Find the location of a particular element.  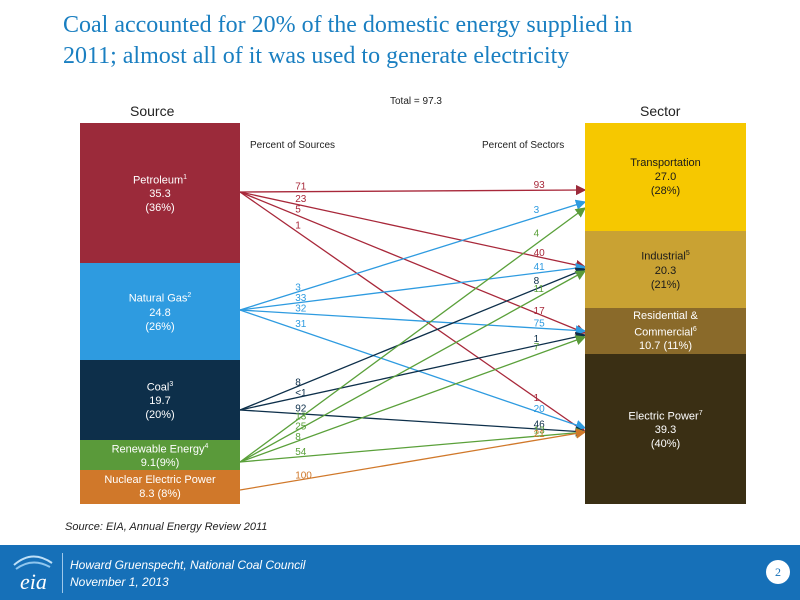

source-footnote: 4 is located at coordinates (206, 446).